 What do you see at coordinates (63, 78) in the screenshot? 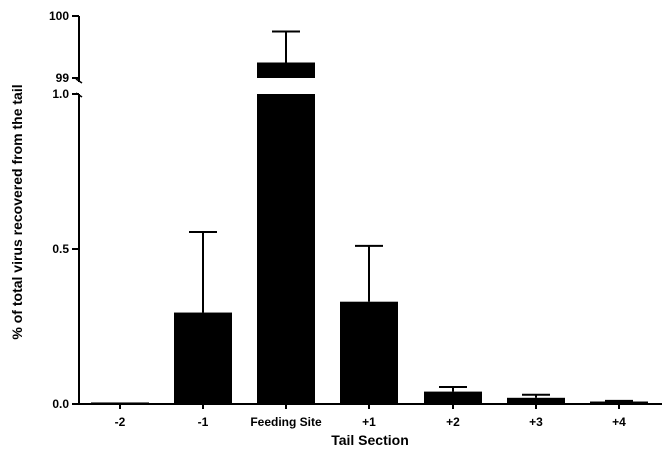
I see `y-tick-label: 99` at bounding box center [63, 78].